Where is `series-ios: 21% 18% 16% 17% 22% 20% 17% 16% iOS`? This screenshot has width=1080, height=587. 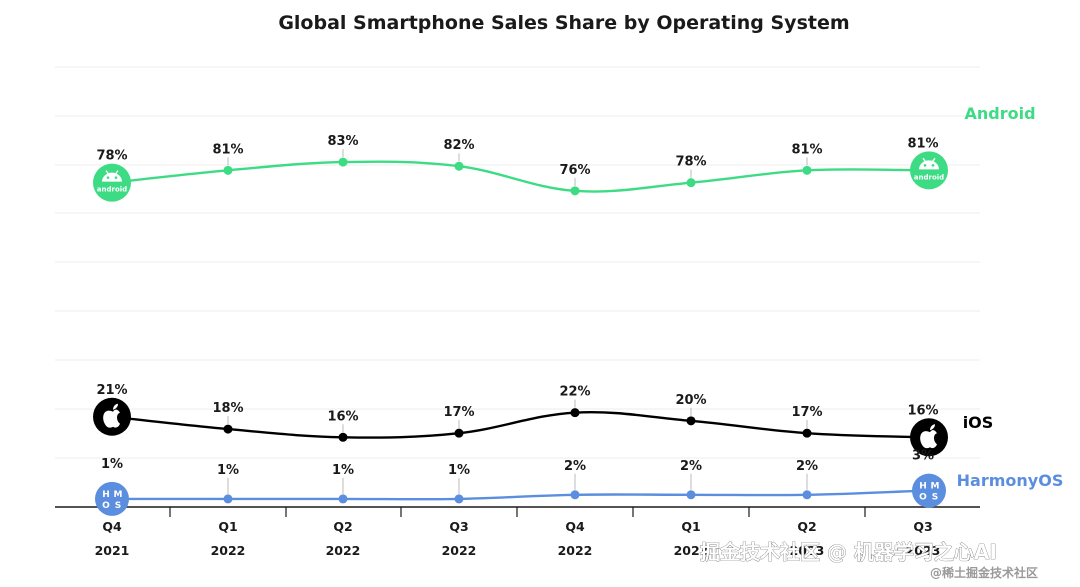
series-ios: 21% 18% 16% 17% 22% 20% 17% 16% iOS is located at coordinates (543, 420).